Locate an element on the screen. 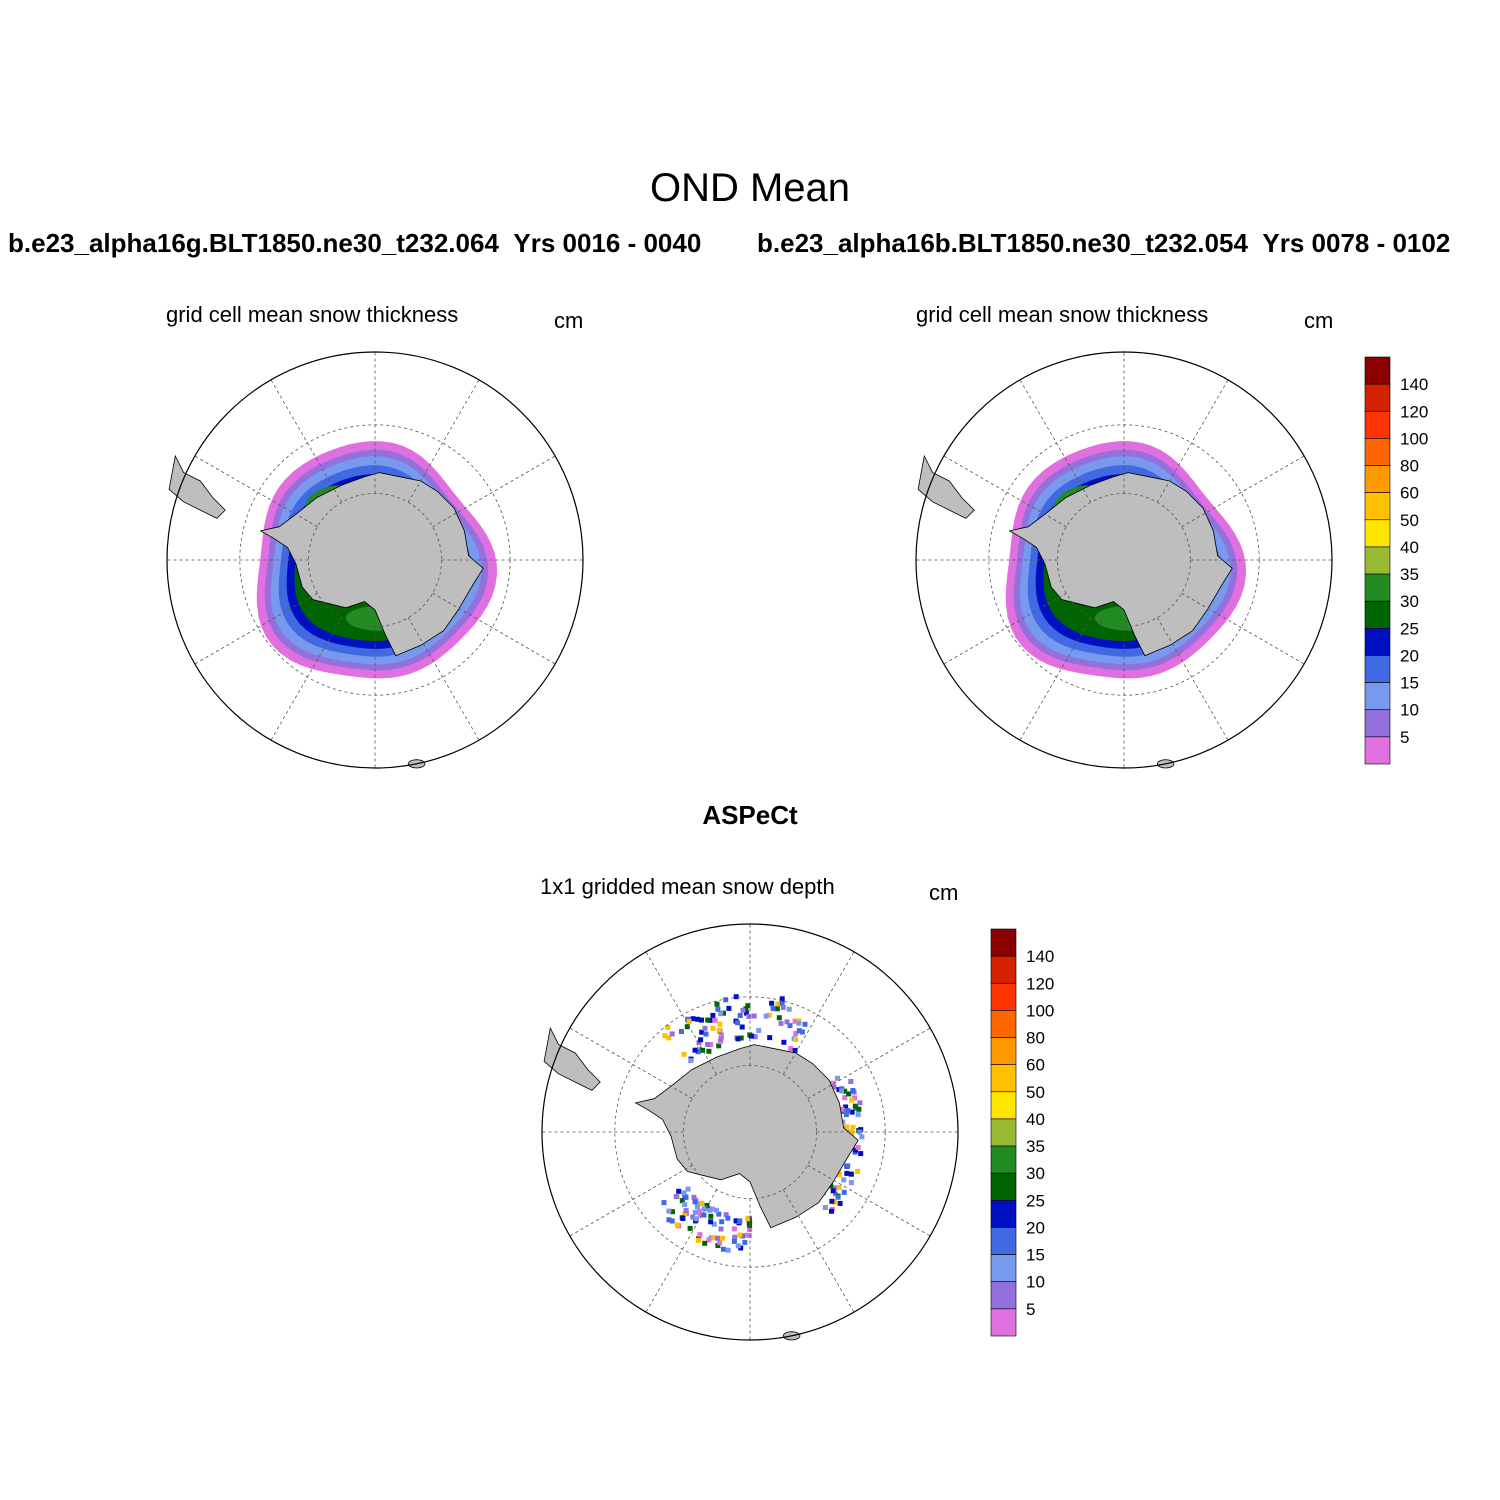 This screenshot has width=1500, height=1500. case-1-years: Yrs 0016 - 0040 is located at coordinates (607, 243).